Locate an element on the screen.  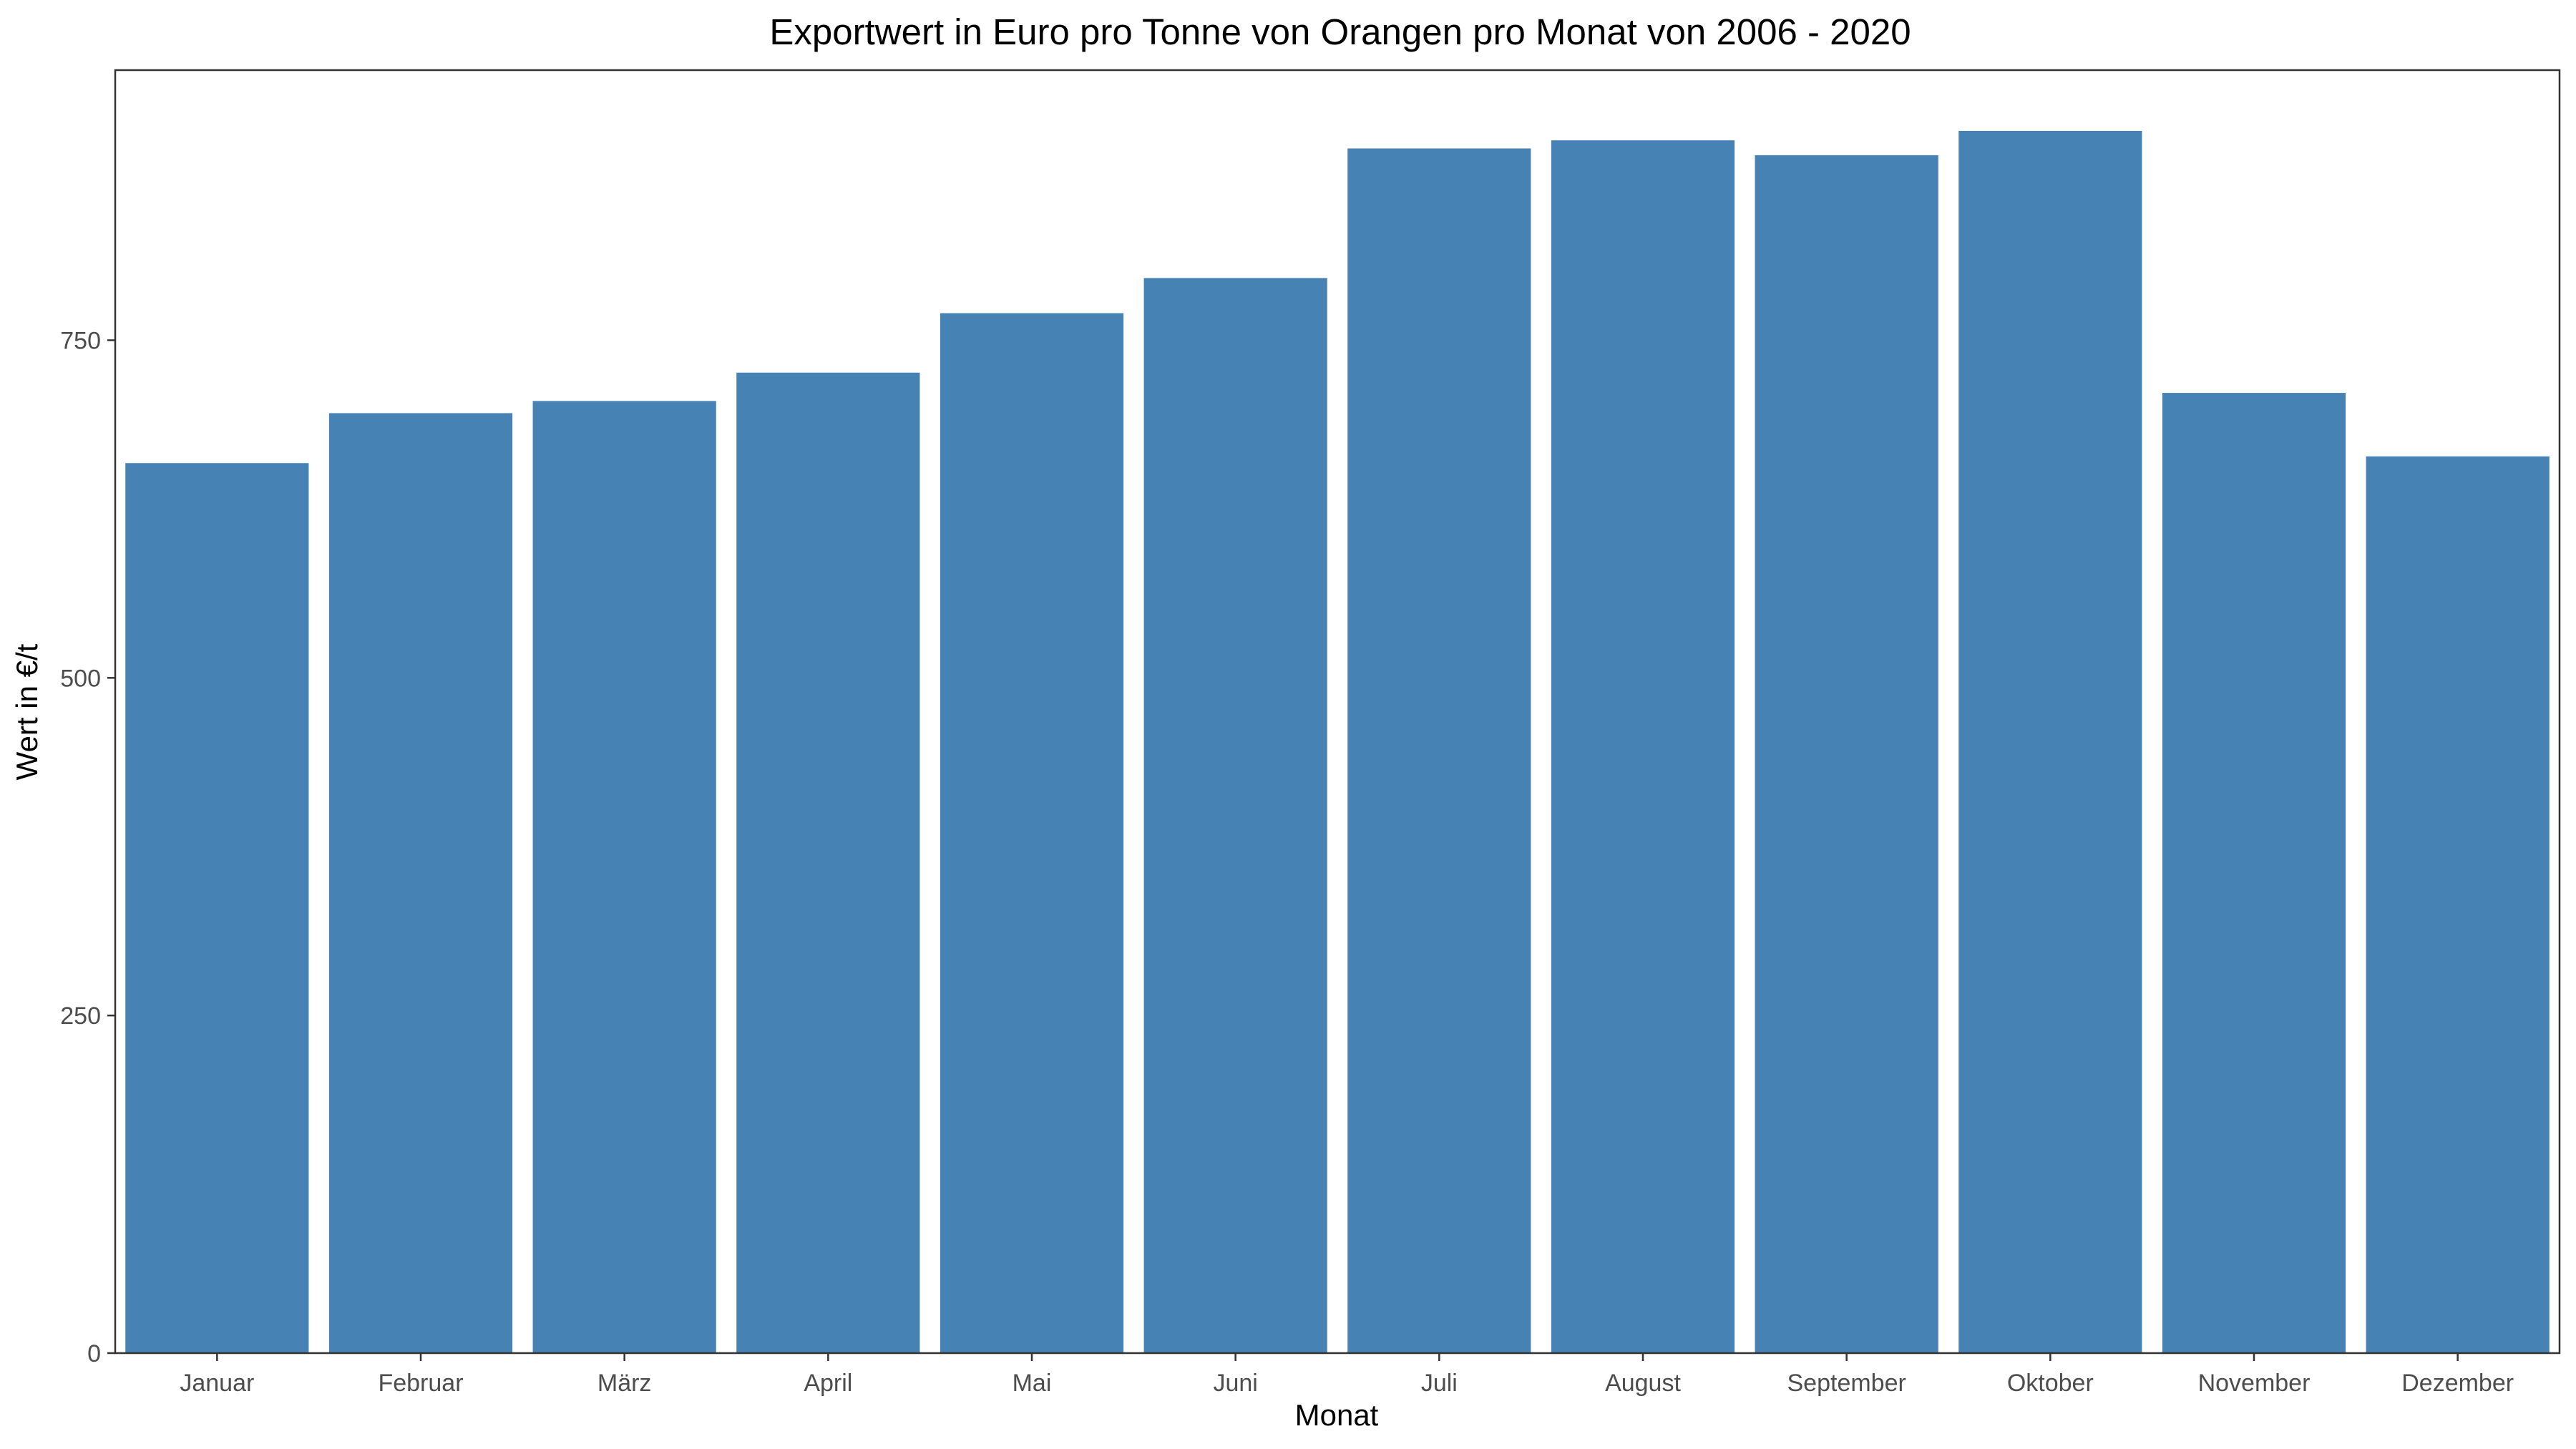
x-tick-label: Juni is located at coordinates (1235, 1383).